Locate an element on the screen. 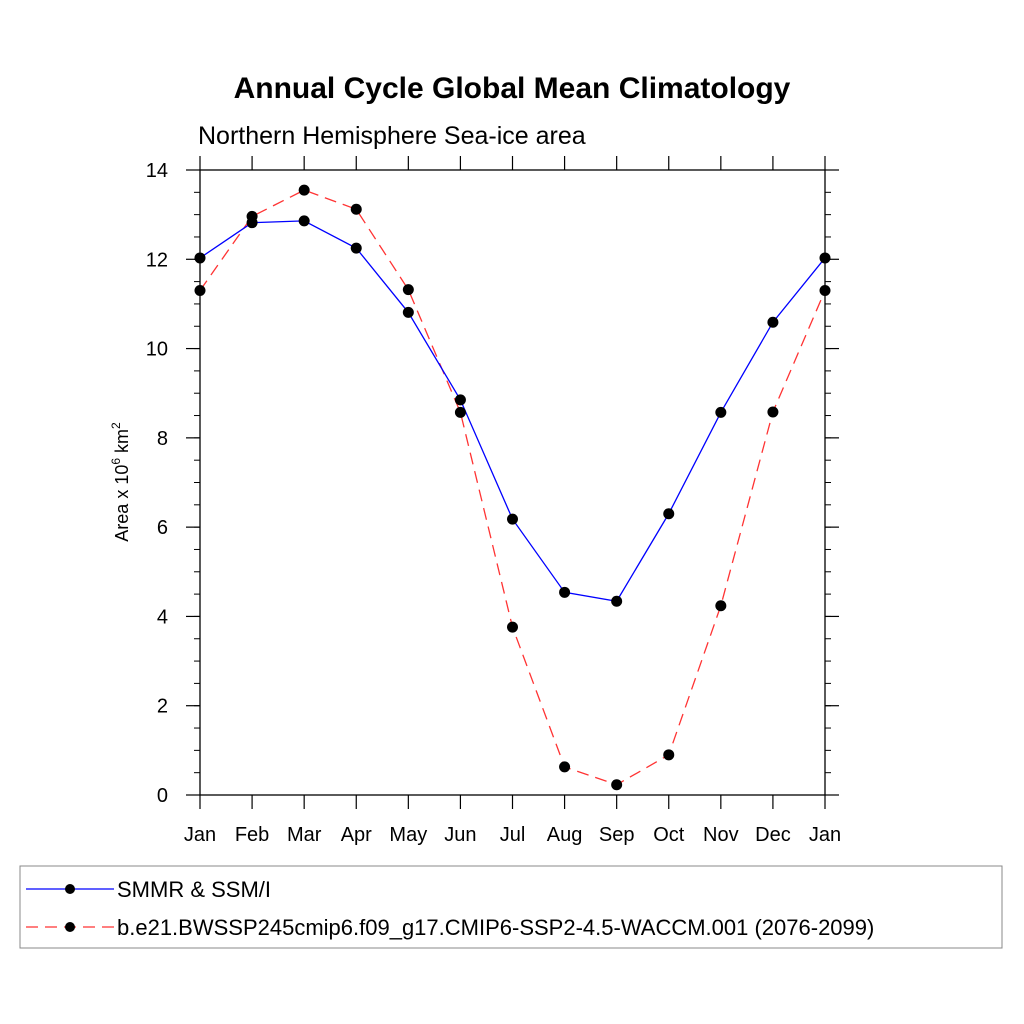 The width and height of the screenshot is (1024, 1024). legend-marker-waccm is located at coordinates (70, 927).